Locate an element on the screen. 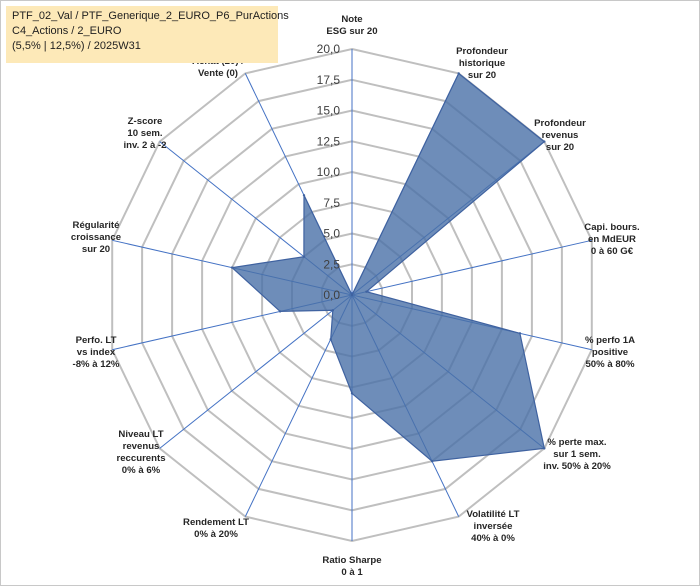  axis-label-5-line-0: % perte max. is located at coordinates (576, 442).